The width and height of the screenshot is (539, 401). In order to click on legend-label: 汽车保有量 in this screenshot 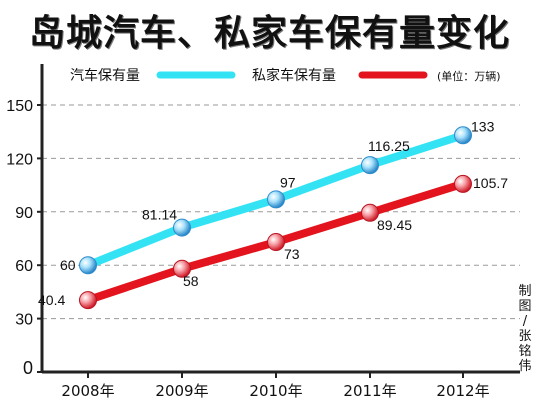, I will do `click(105, 75)`.